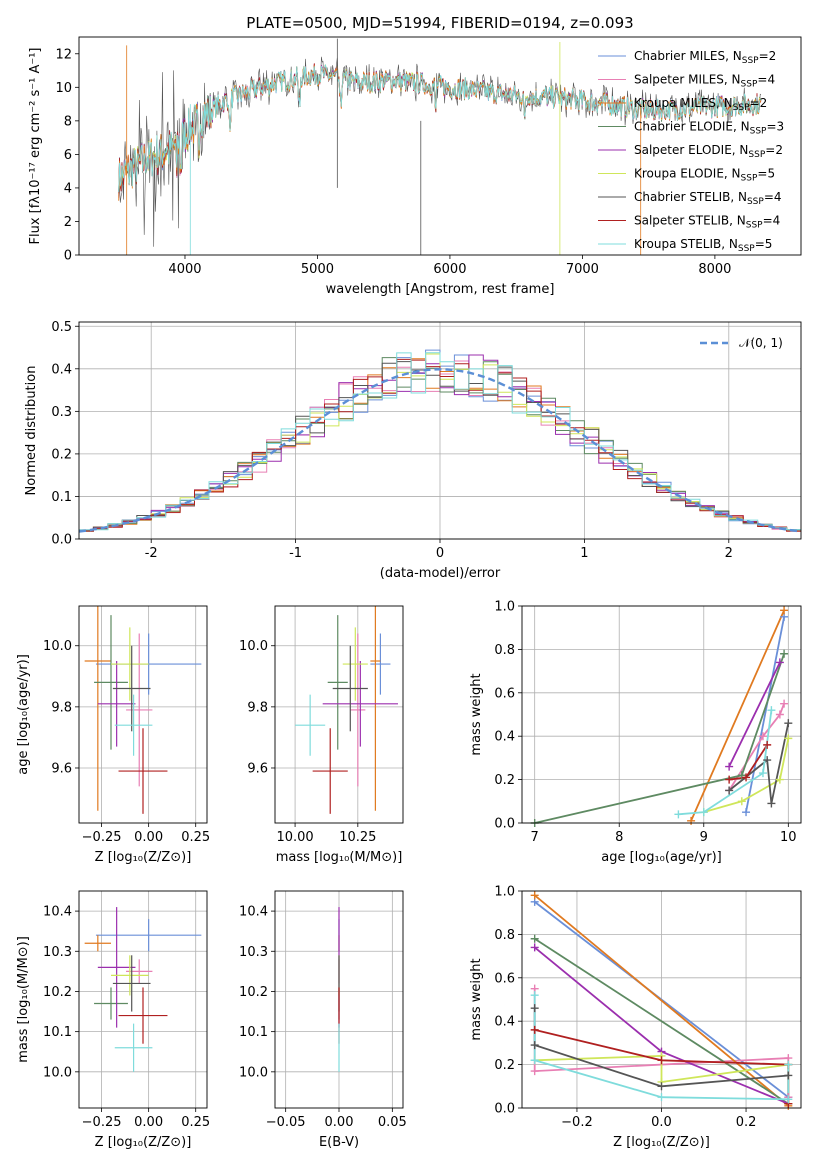  What do you see at coordinates (143, 1142) in the screenshot?
I see `x-axis-label: Z [log₁₀(Z/Z⊙)]` at bounding box center [143, 1142].